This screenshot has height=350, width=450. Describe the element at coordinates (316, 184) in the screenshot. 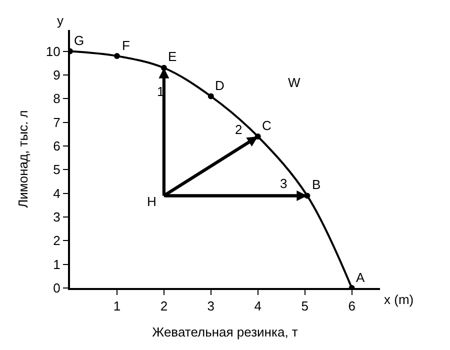

I see `annotation: B` at that location.